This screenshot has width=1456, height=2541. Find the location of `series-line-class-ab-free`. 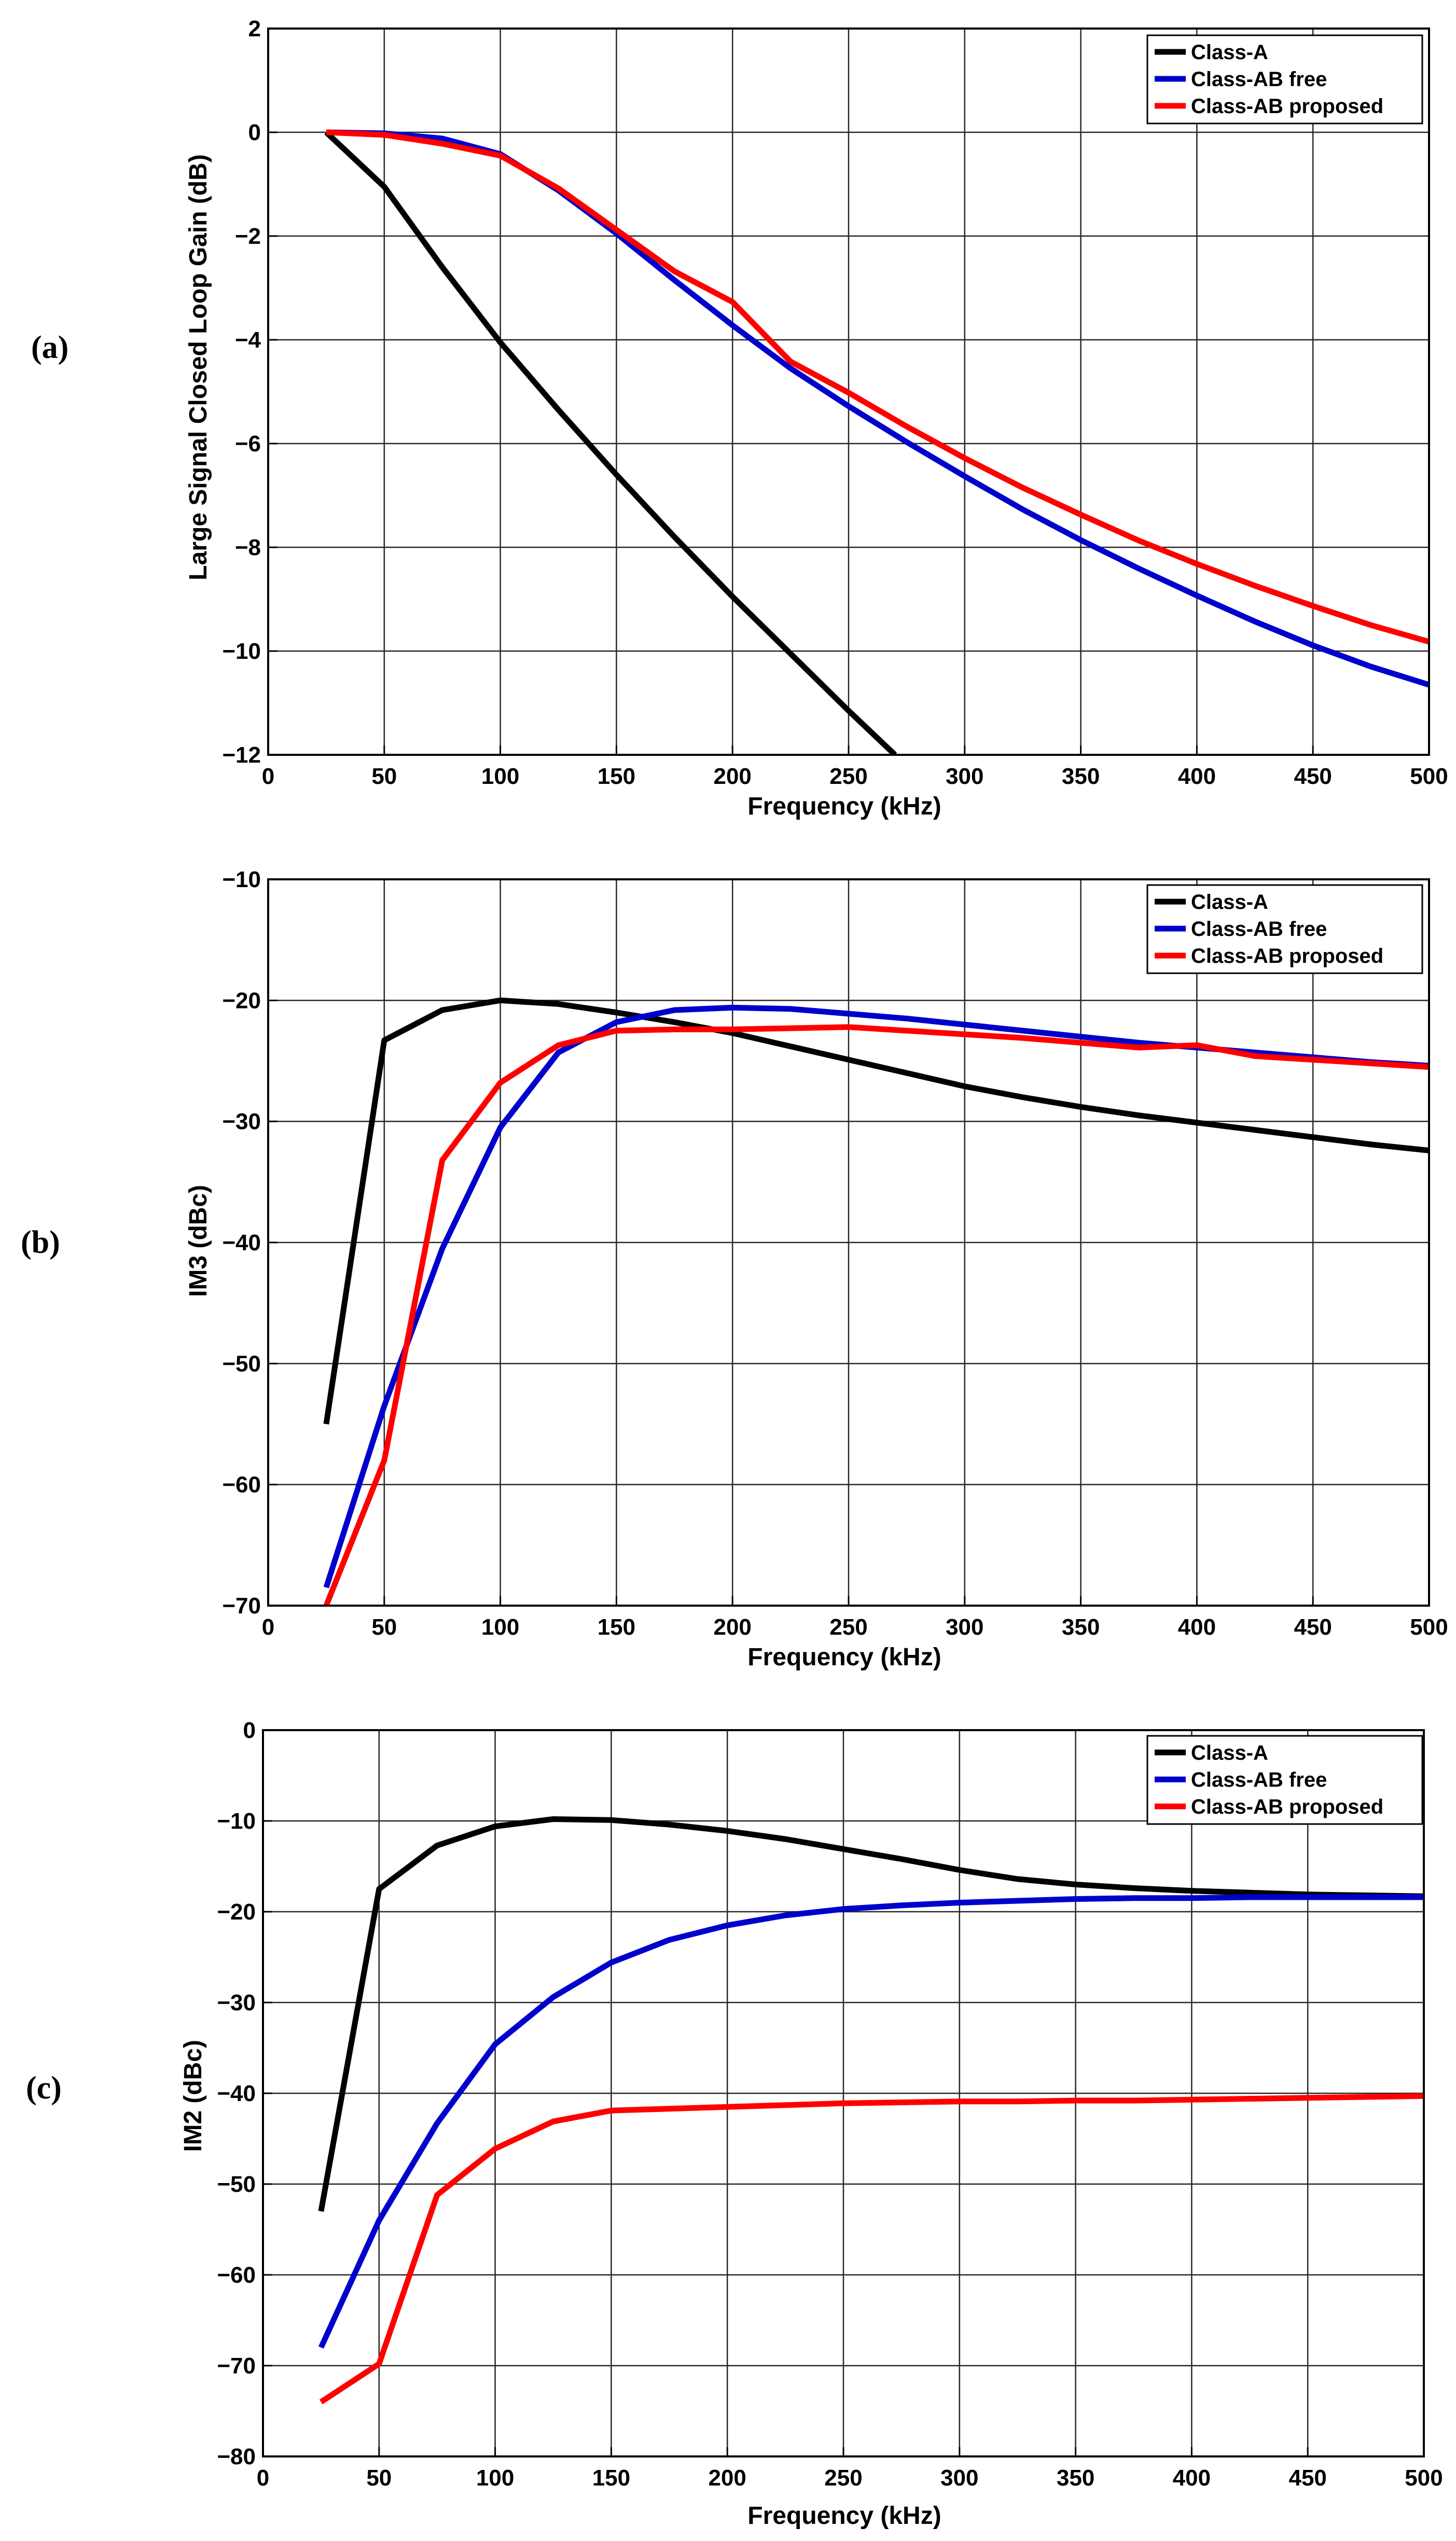

series-line-class-ab-free is located at coordinates (871, 2121).